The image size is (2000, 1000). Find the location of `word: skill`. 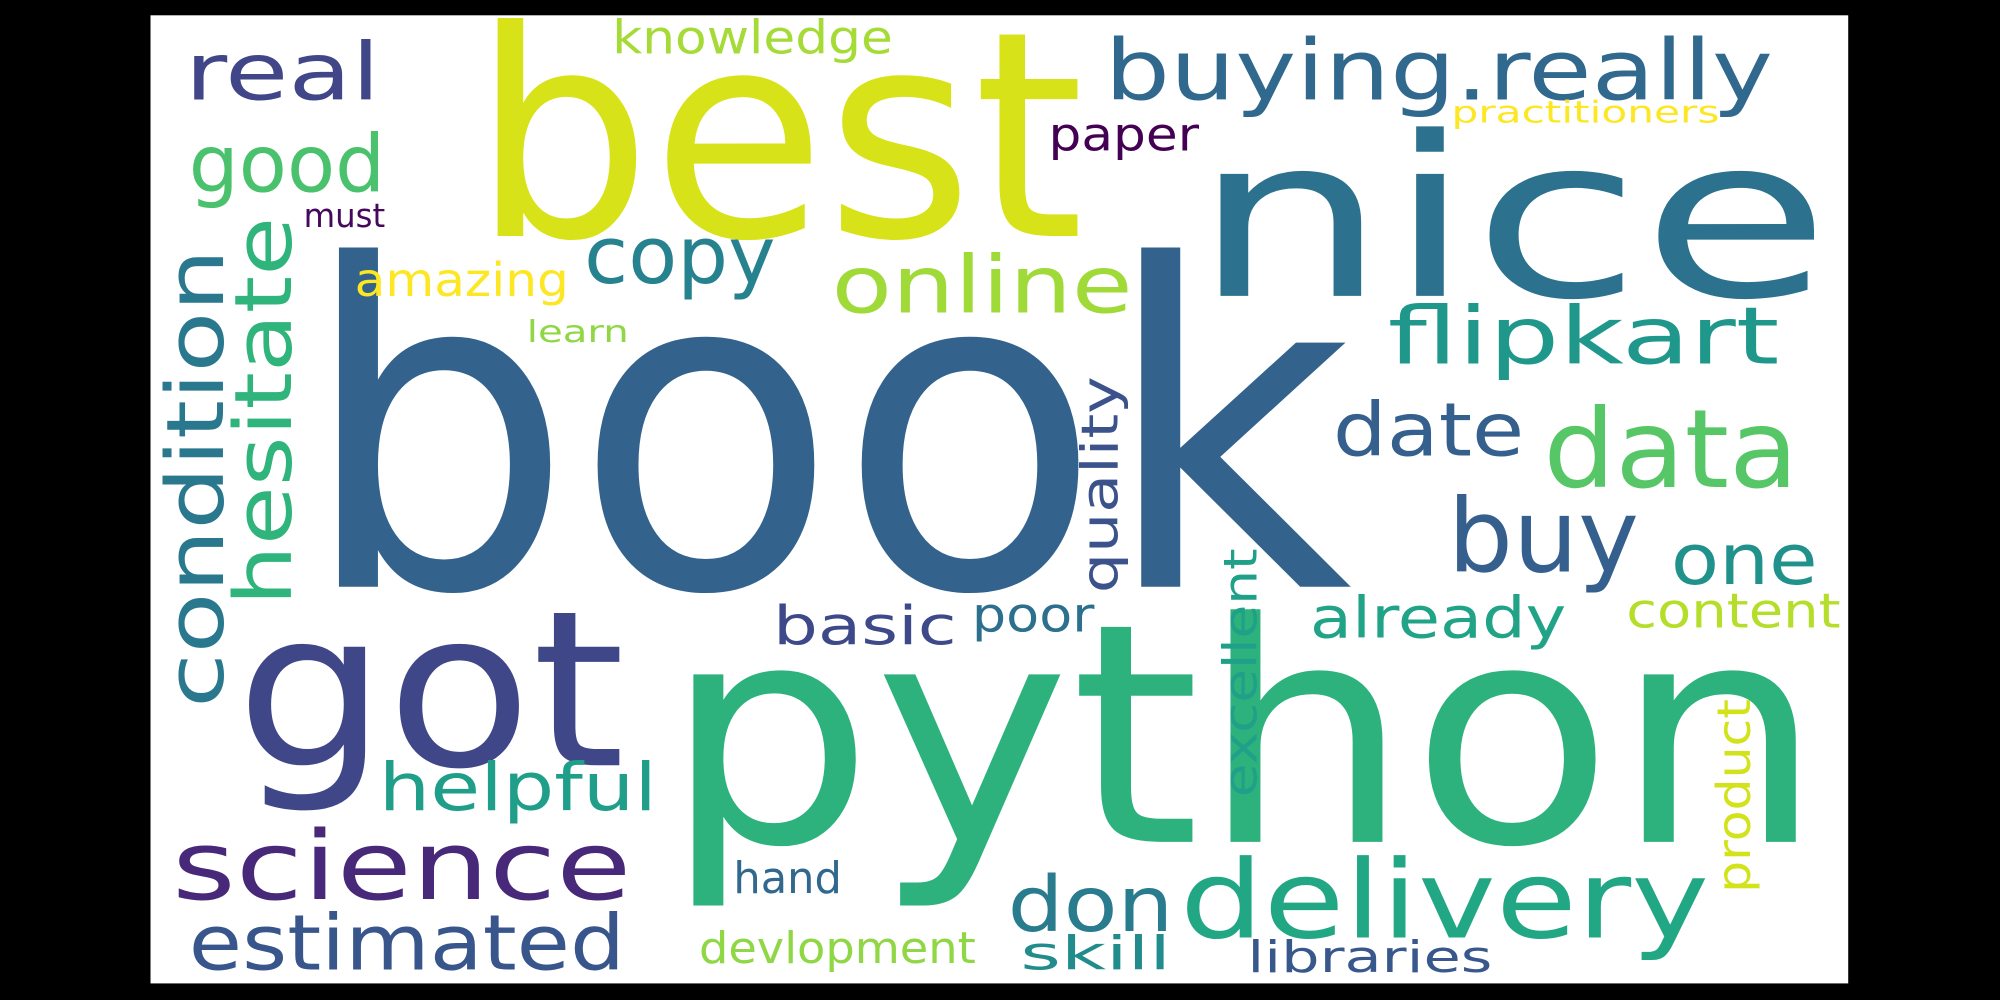

word: skill is located at coordinates (1095, 953).